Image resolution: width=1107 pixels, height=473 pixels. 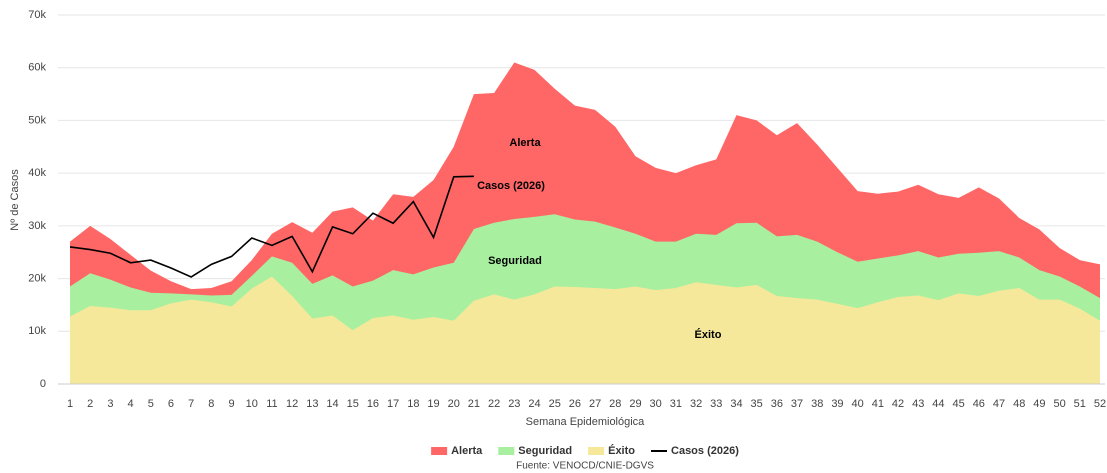 I want to click on x-tick-label: 34, so click(x=736, y=404).